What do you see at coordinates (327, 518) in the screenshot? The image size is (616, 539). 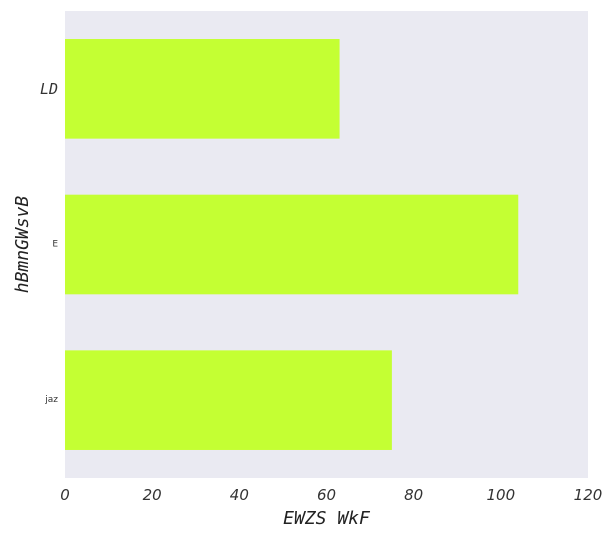 I see `x-axis-title: EWZS WkF` at bounding box center [327, 518].